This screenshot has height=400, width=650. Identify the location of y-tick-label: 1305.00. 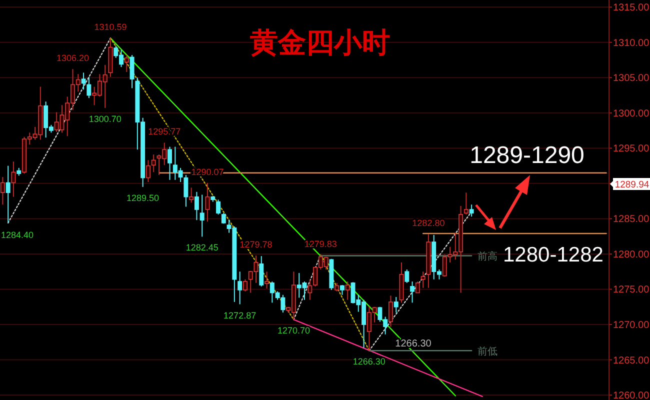
(631, 78).